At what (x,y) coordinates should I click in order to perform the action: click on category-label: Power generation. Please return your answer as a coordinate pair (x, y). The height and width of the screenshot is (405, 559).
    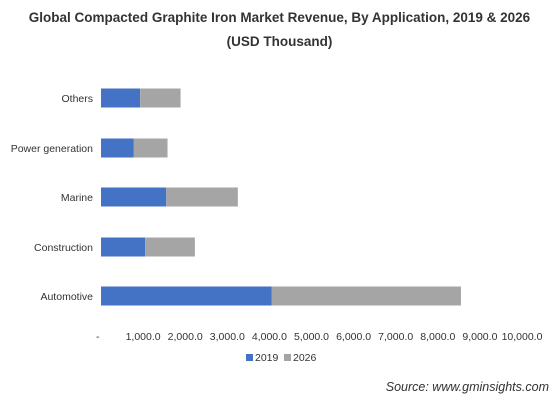
    Looking at the image, I should click on (52, 149).